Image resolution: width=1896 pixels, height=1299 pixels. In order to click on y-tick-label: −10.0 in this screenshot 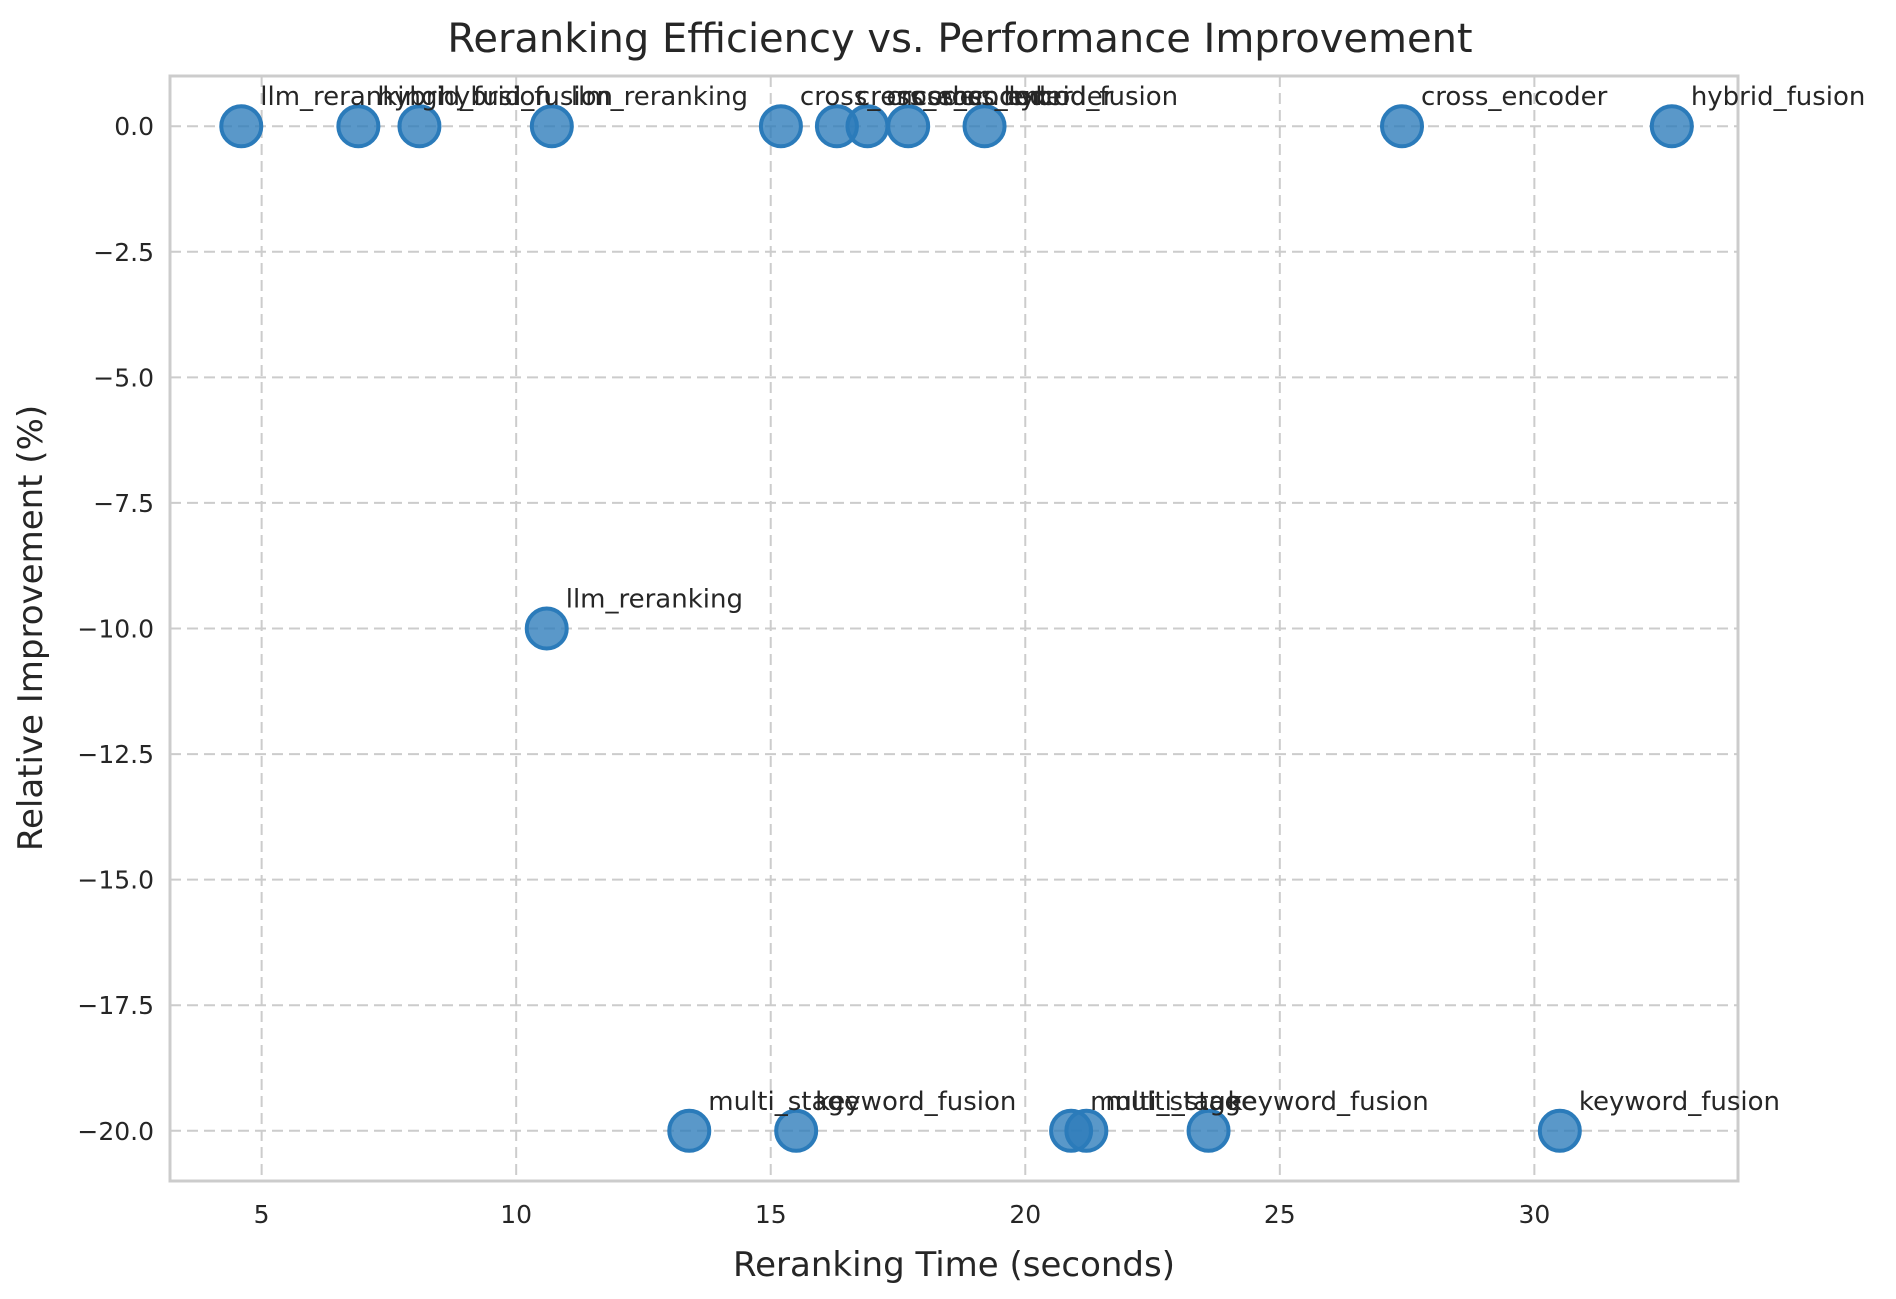, I will do `click(115, 629)`.